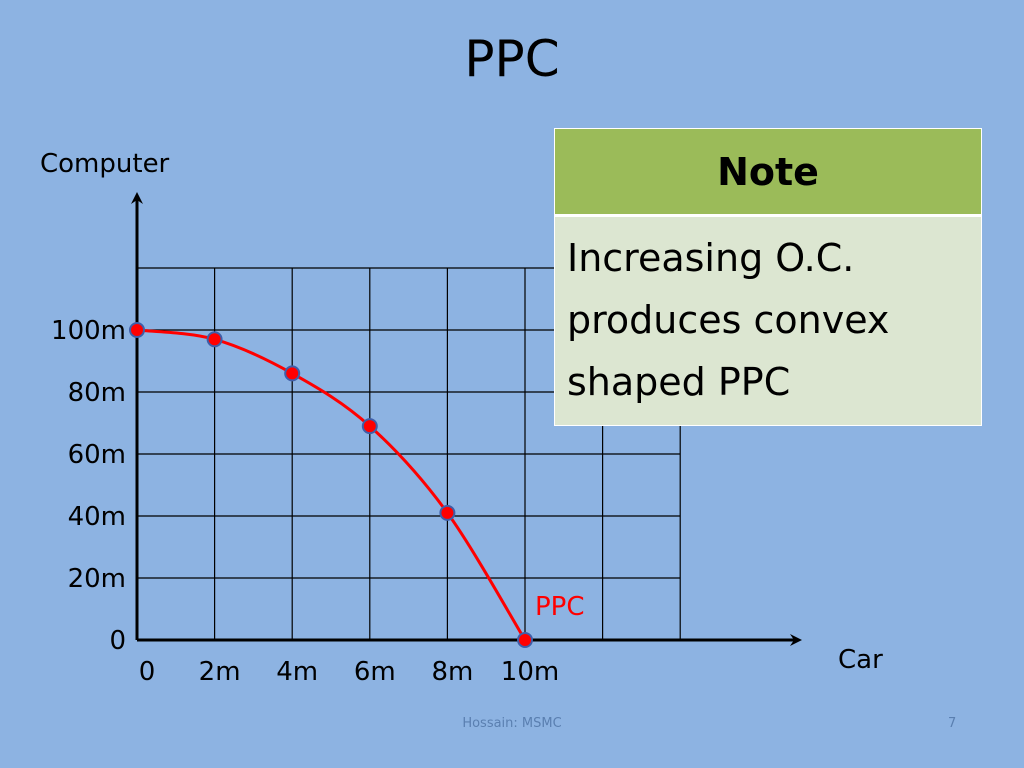 The width and height of the screenshot is (1024, 768). Describe the element at coordinates (297, 672) in the screenshot. I see `x-tick-label: 4m` at that location.